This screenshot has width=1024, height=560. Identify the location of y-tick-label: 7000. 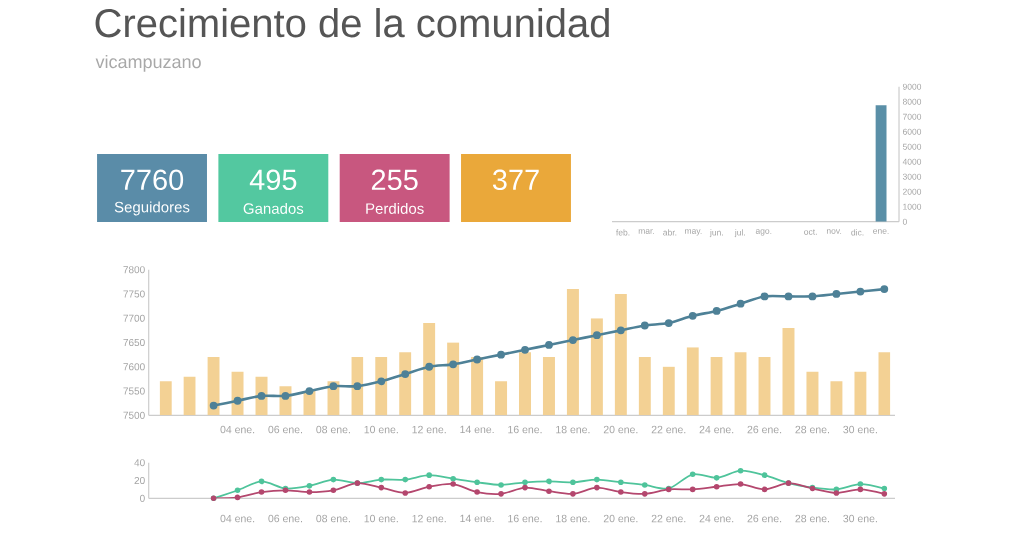
(912, 116).